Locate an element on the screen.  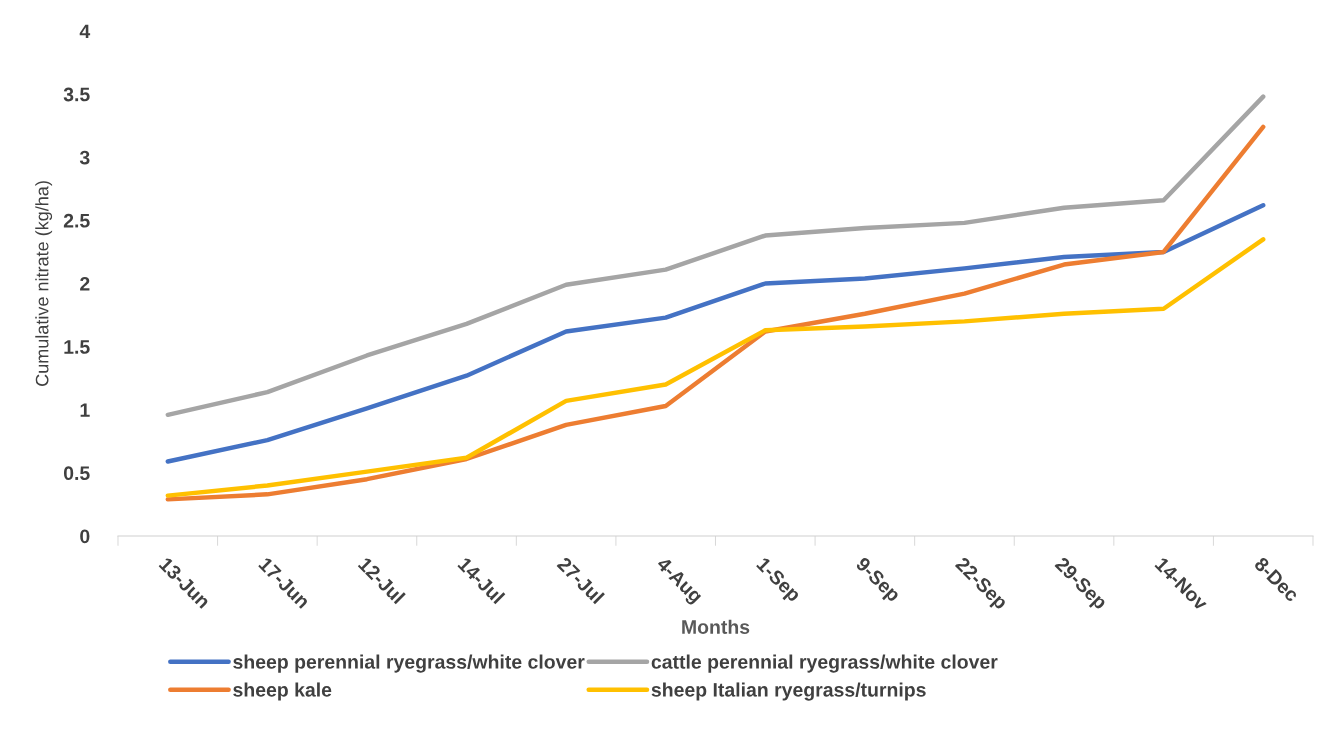
x-axis-title: Months is located at coordinates (716, 626).